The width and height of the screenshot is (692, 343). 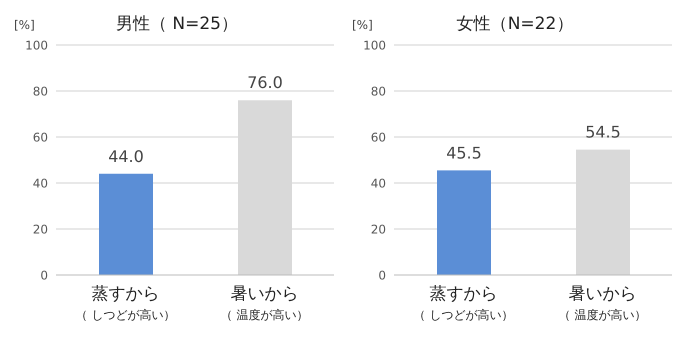 What do you see at coordinates (603, 132) in the screenshot?
I see `data-label: 54.5` at bounding box center [603, 132].